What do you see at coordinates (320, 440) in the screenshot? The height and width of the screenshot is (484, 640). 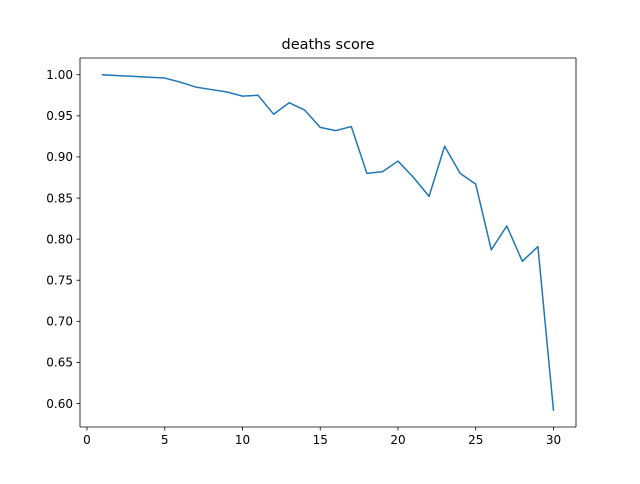 I see `x-tick-label: 15` at bounding box center [320, 440].